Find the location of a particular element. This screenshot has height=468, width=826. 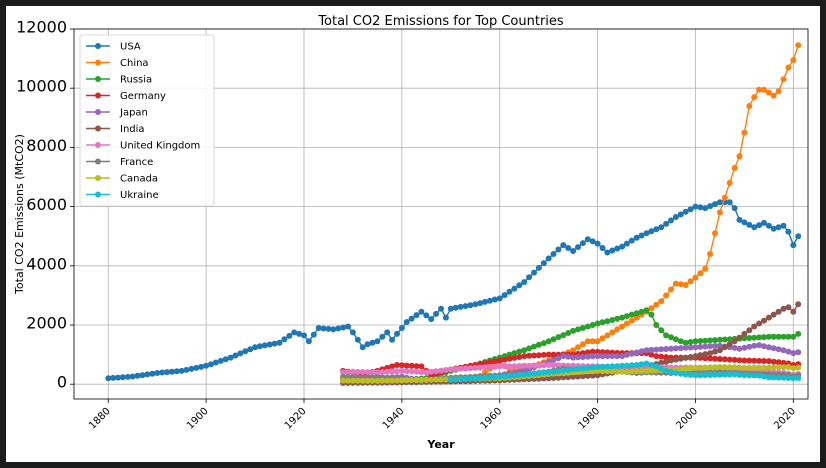

legend-label: Russia is located at coordinates (136, 80).